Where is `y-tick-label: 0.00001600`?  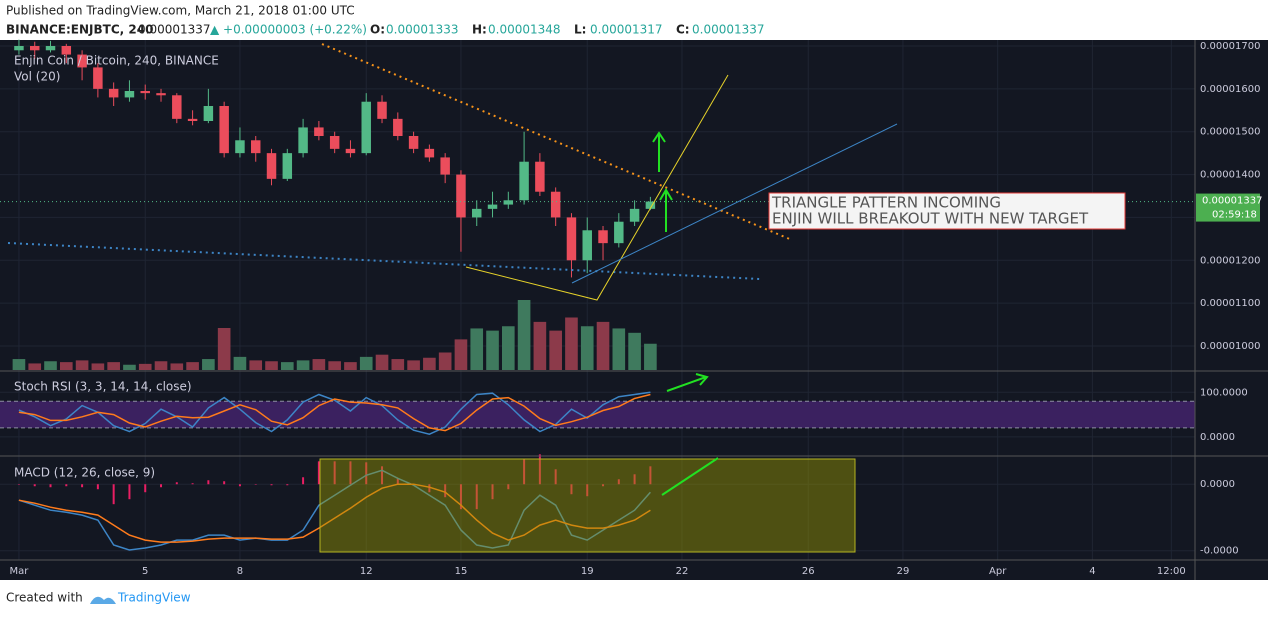 y-tick-label: 0.00001600 is located at coordinates (1230, 89).